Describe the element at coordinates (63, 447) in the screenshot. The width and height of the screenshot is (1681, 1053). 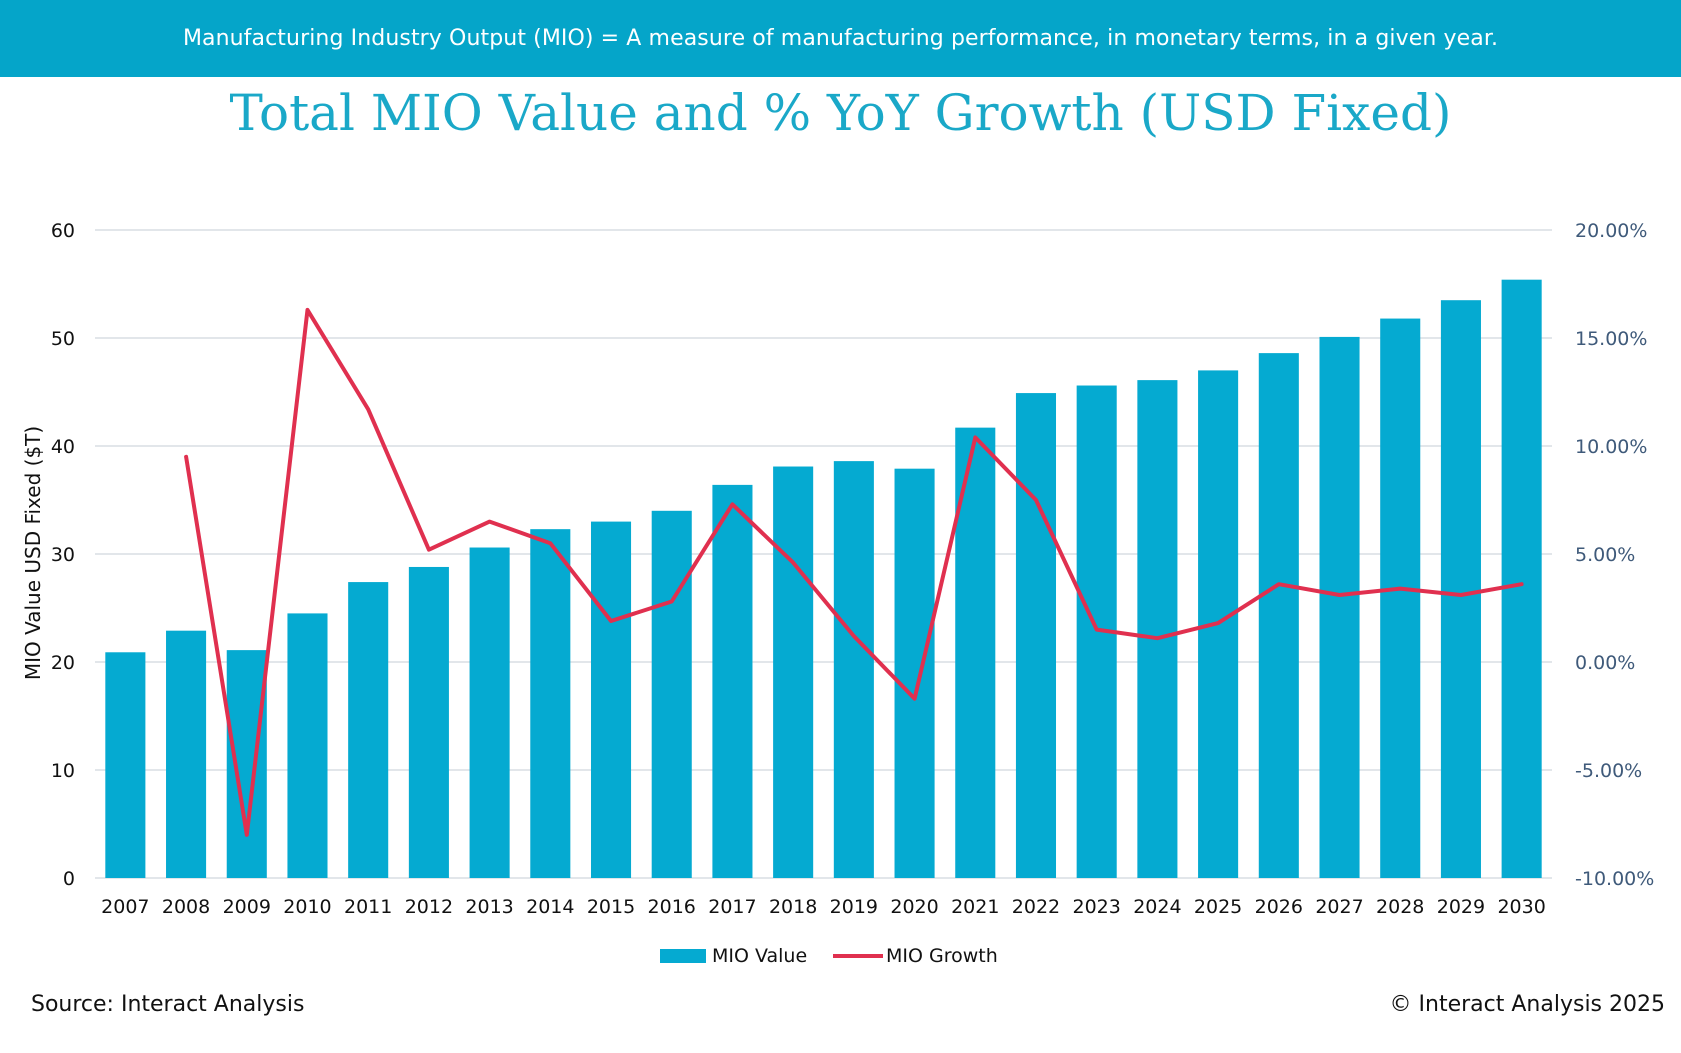
I see `y-tick-label: 40` at that location.